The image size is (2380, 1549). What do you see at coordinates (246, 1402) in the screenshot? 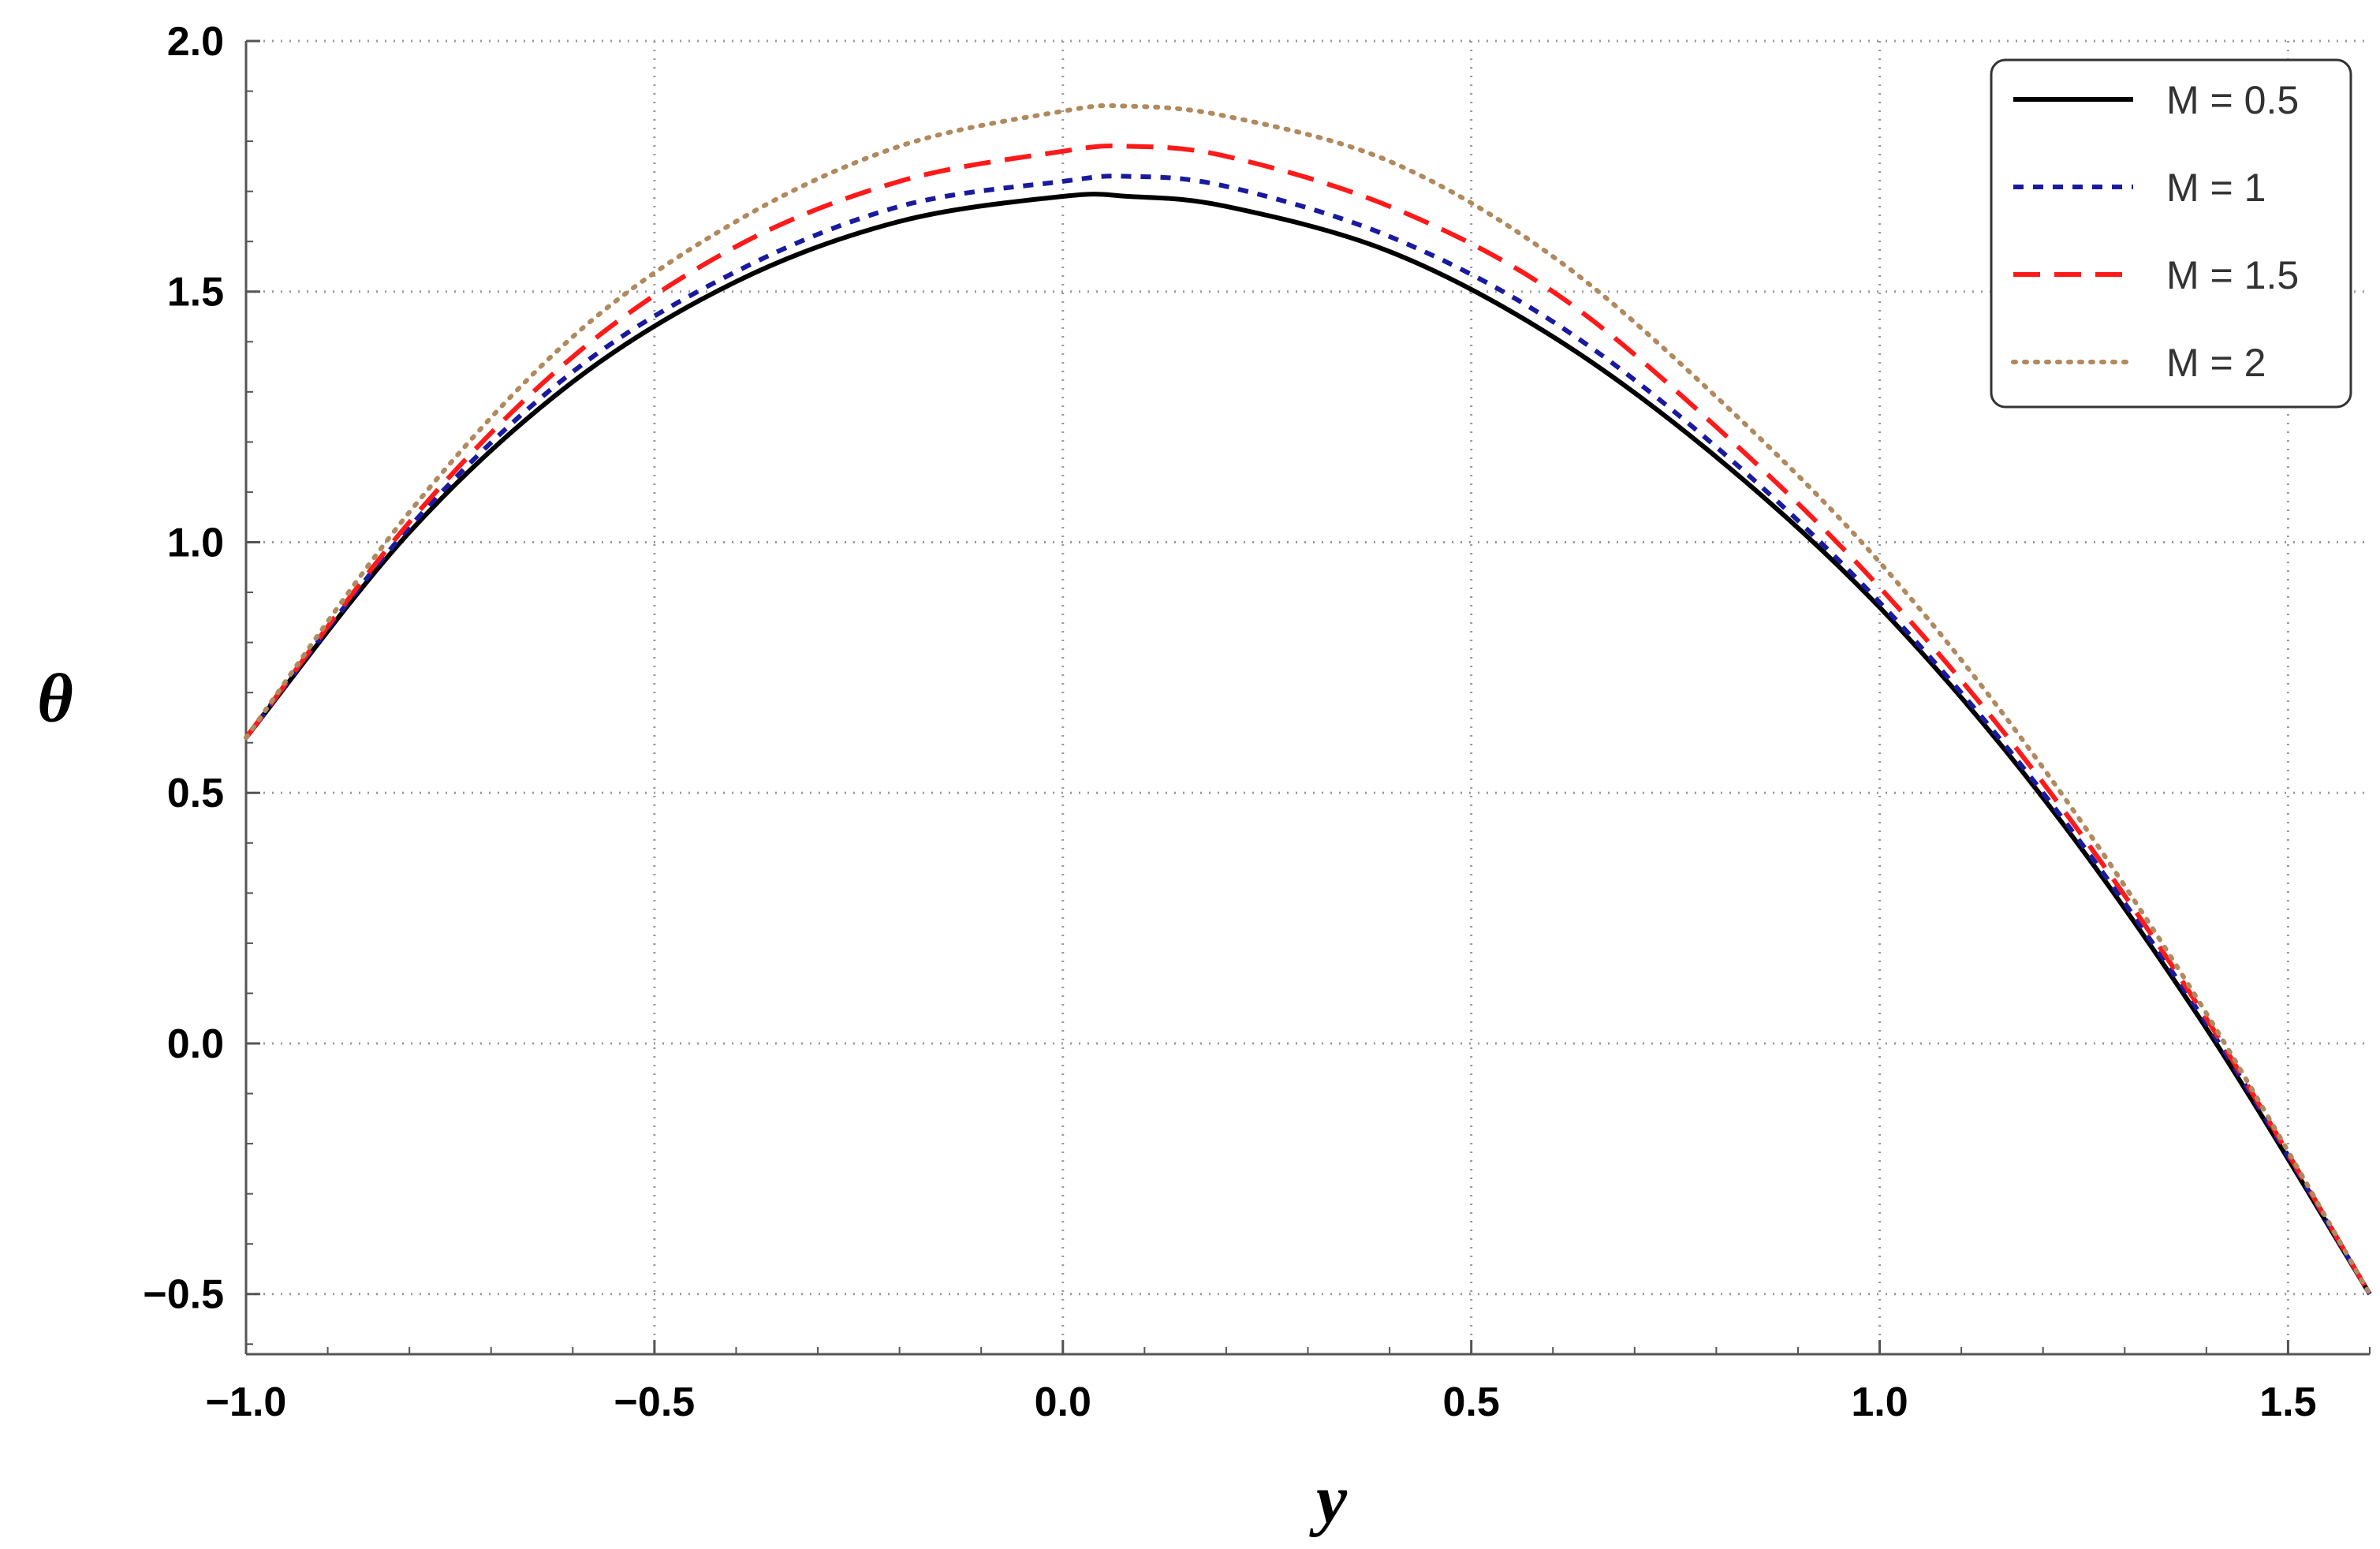
I see `x-tick-label: −1.0` at bounding box center [246, 1402].